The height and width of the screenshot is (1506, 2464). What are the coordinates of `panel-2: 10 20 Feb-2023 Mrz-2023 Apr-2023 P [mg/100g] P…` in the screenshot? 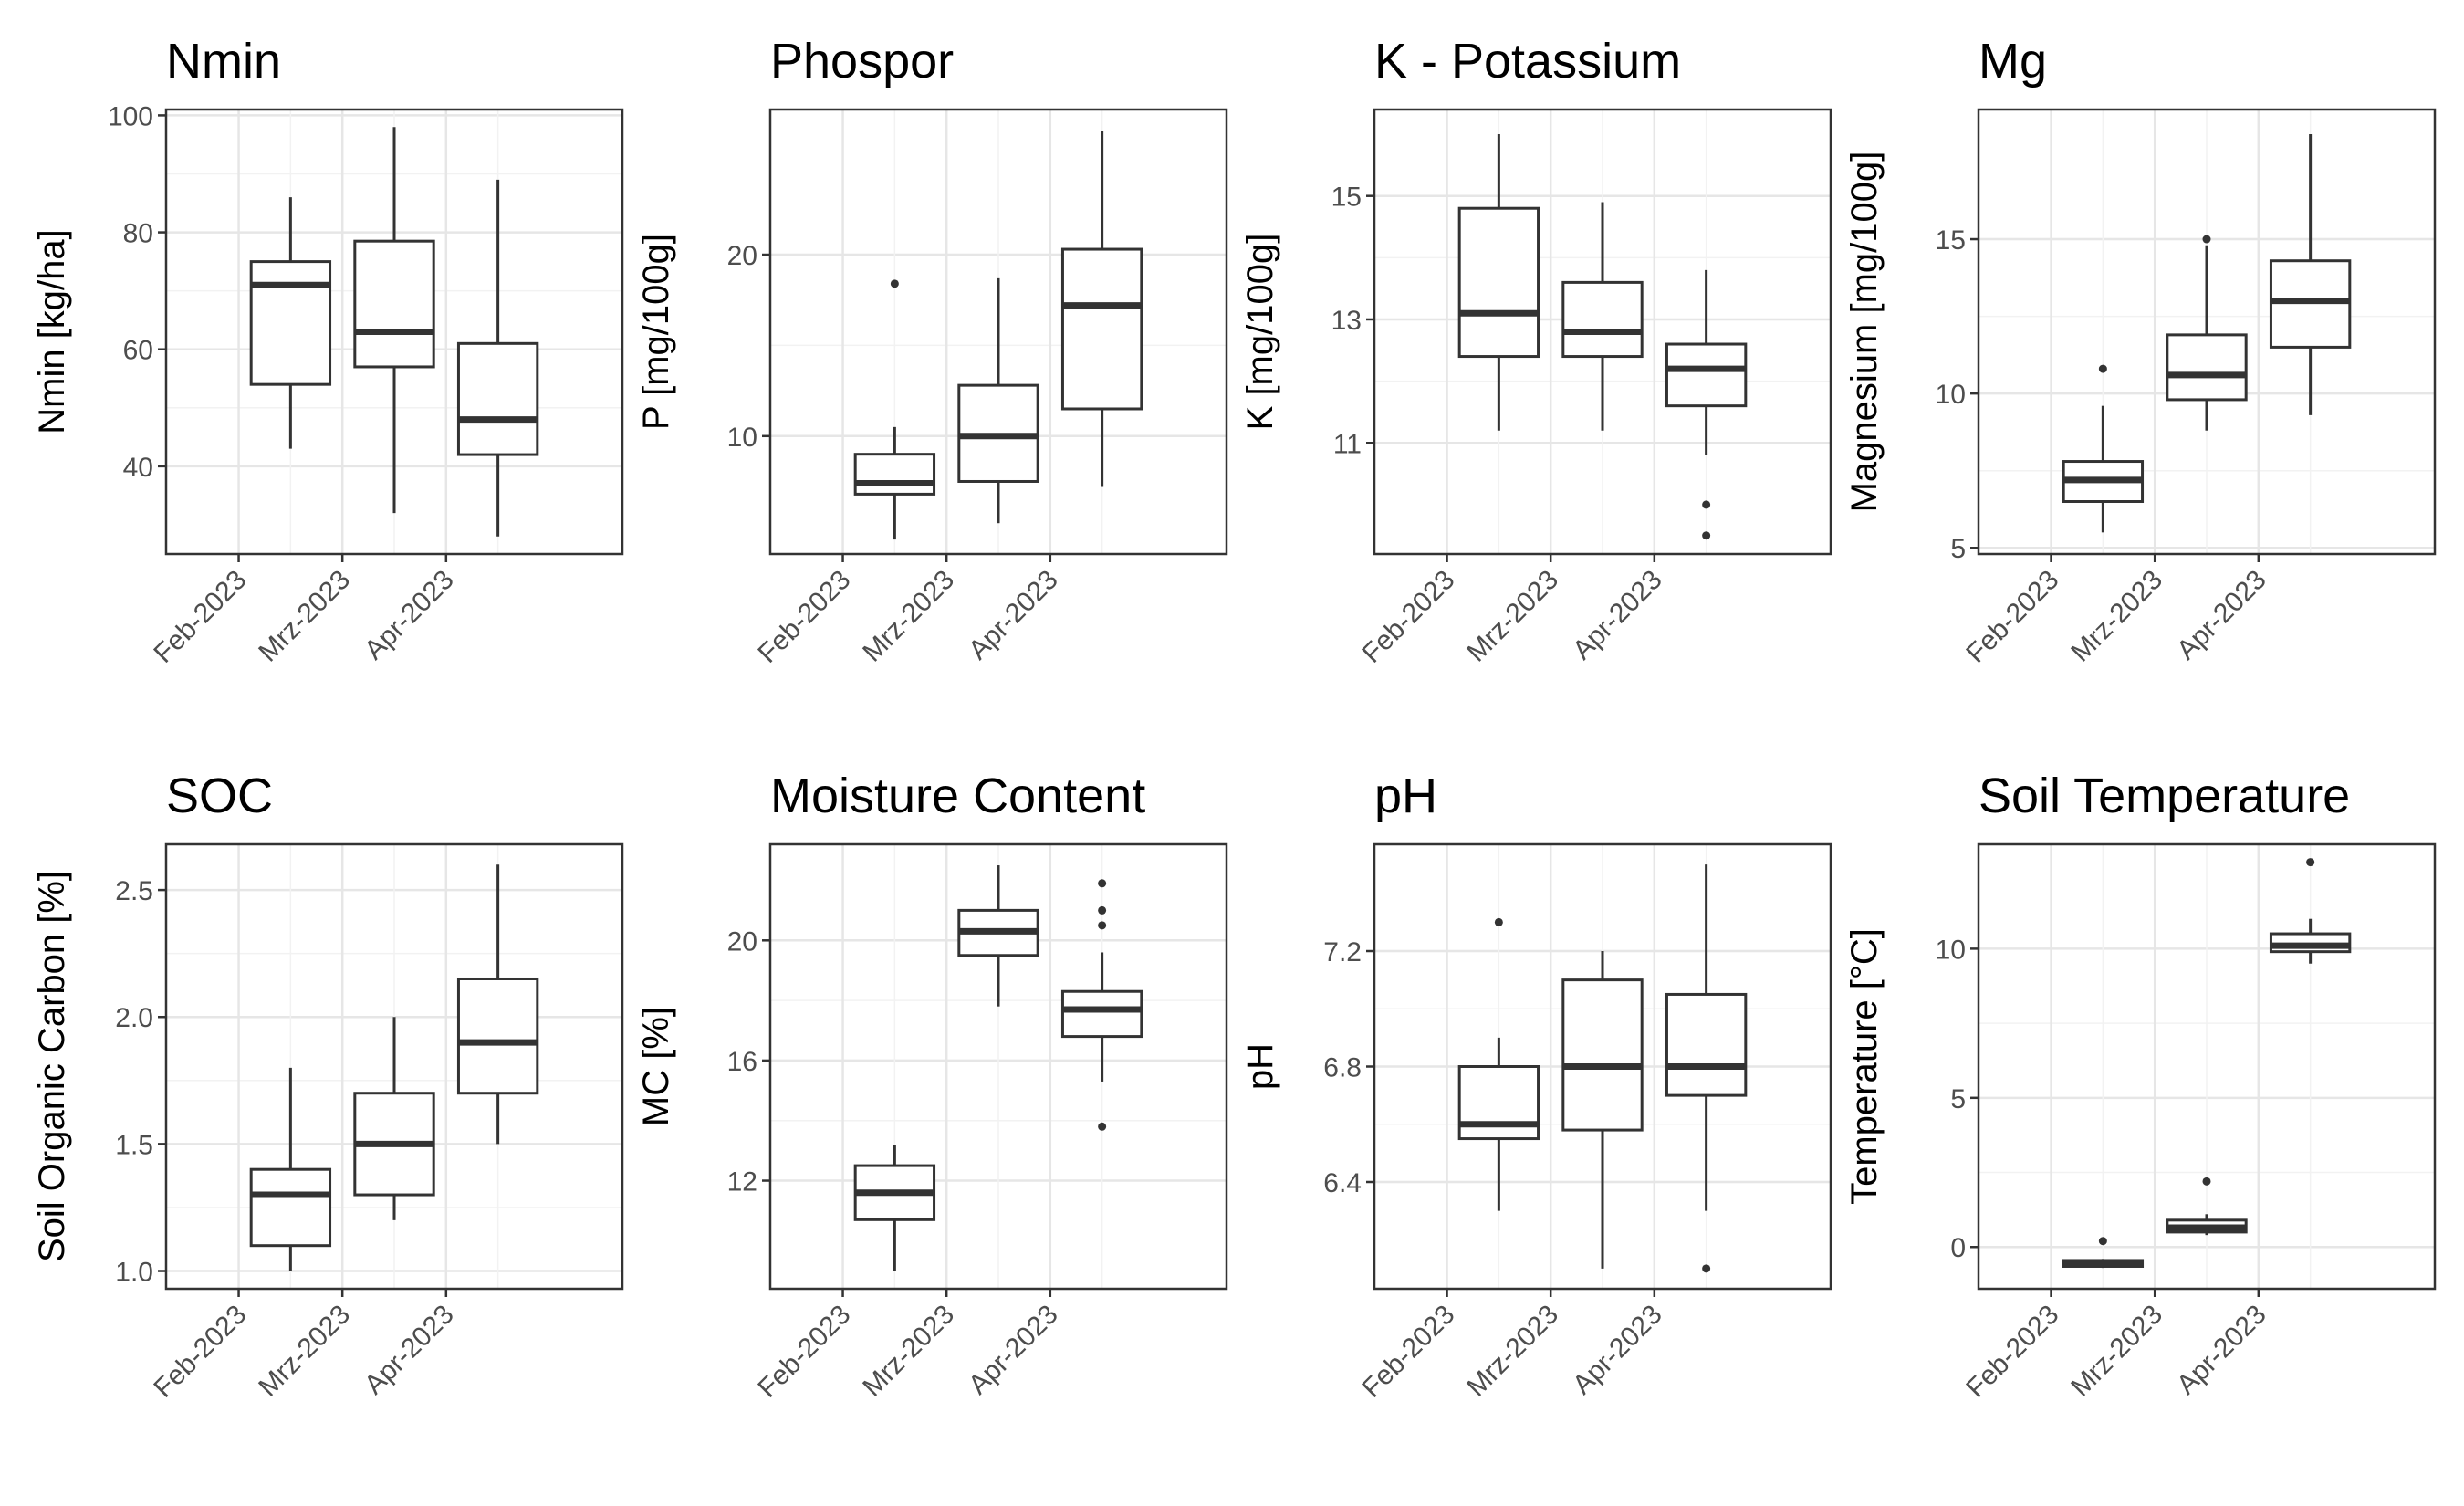 It's located at (932, 351).